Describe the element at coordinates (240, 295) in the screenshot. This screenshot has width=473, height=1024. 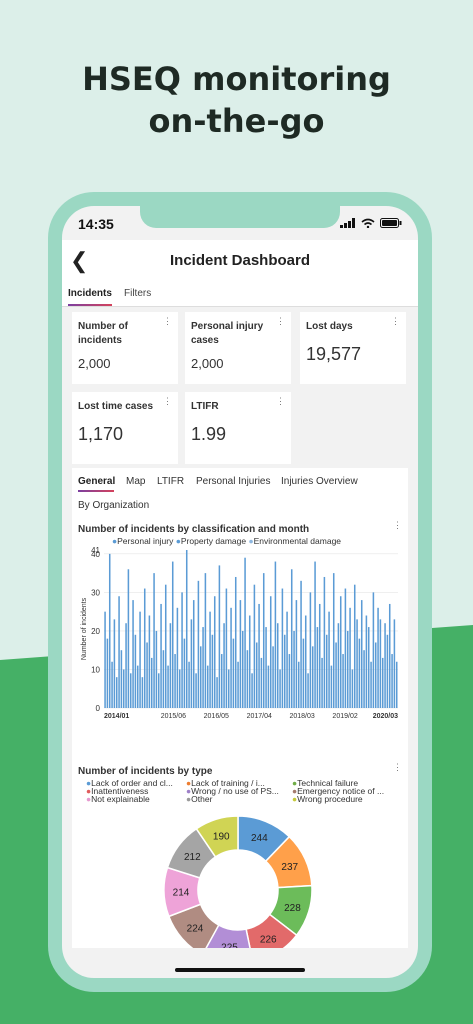
I see `tab-bar: Incidents Filters` at that location.